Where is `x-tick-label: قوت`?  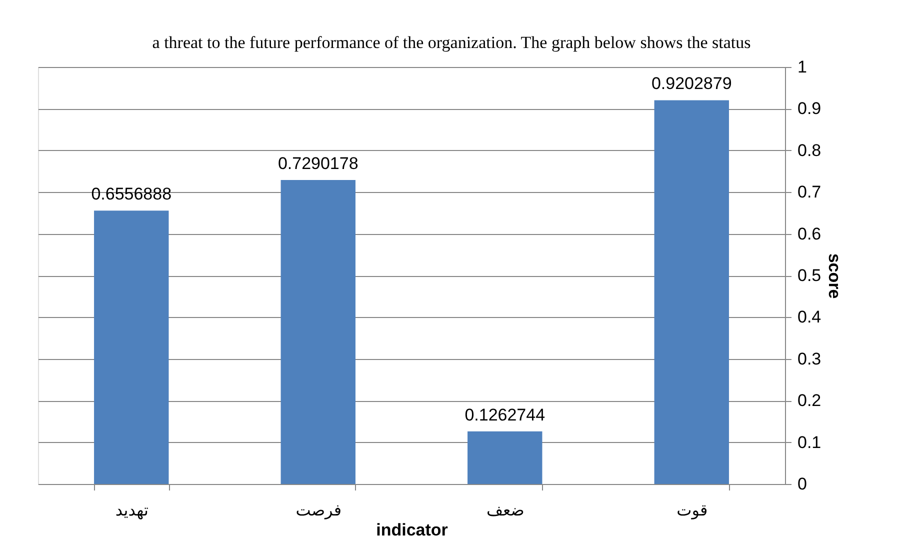 x-tick-label: قوت is located at coordinates (692, 510).